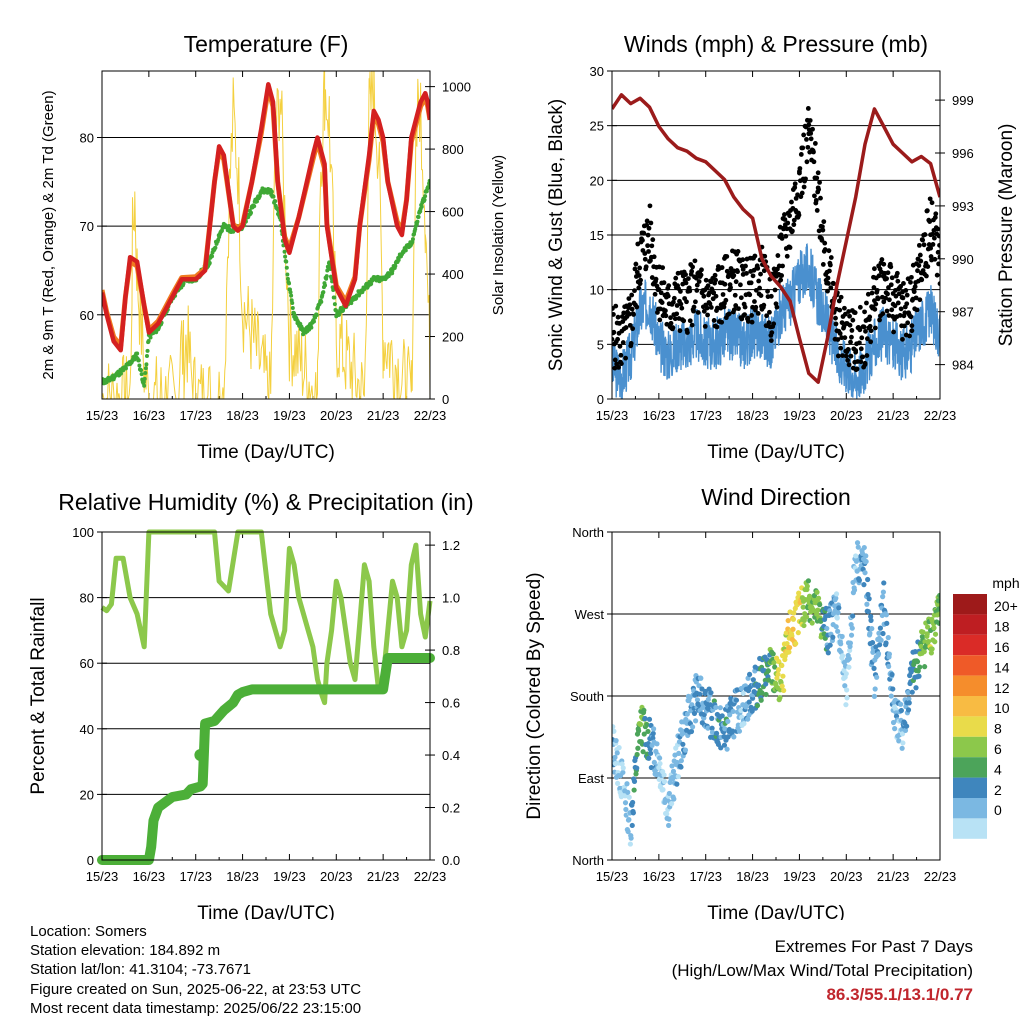 This screenshot has height=1024, width=1024. I want to click on y-tick-label: 15, so click(597, 235).